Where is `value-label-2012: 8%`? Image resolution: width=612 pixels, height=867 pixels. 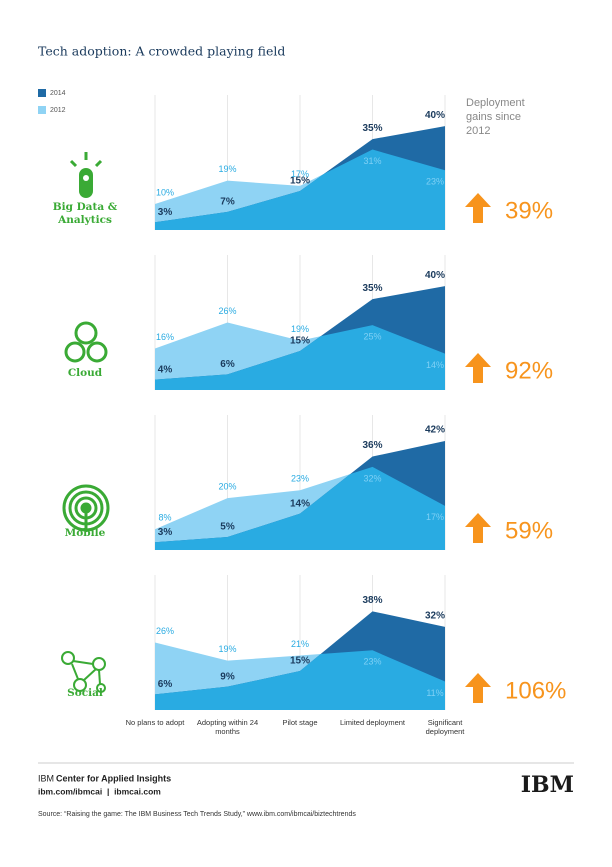
value-label-2012: 8% is located at coordinates (164, 518).